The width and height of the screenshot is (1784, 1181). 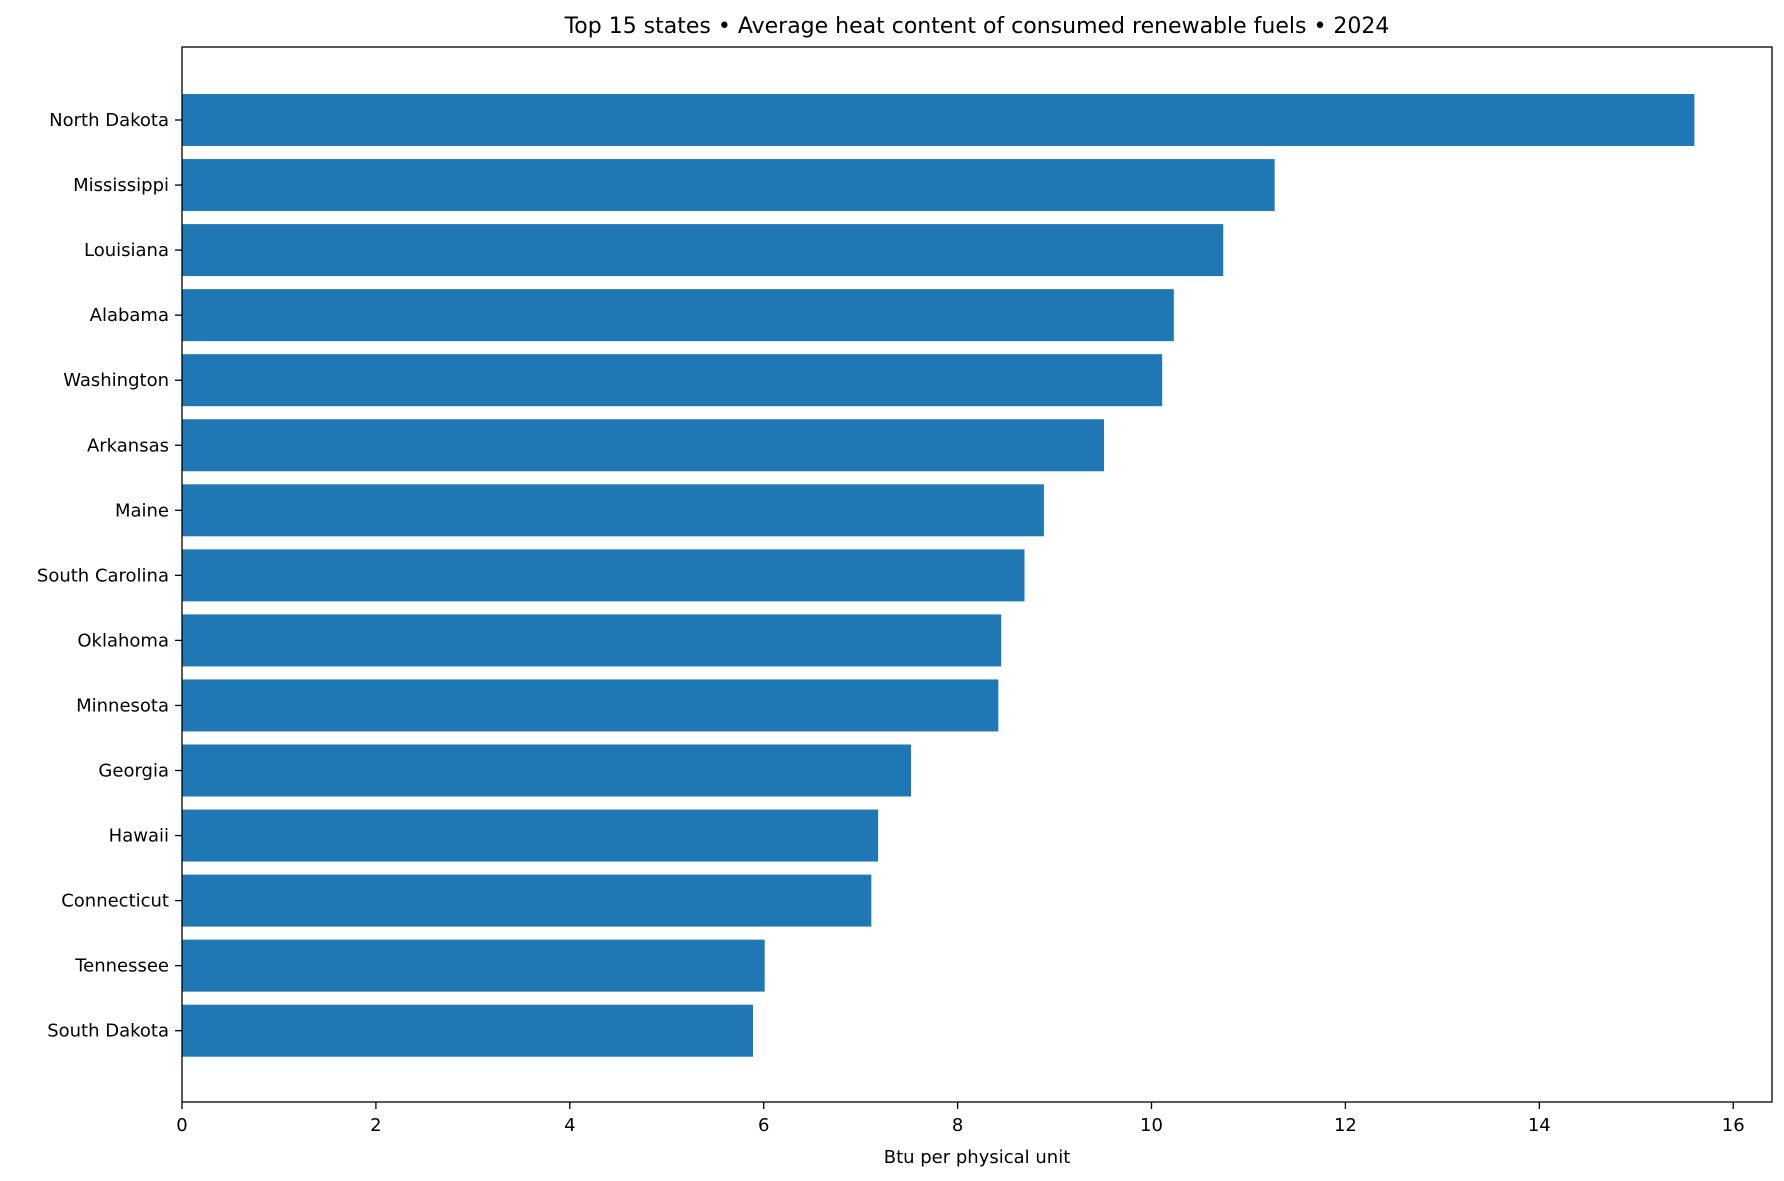 I want to click on bar-south-carolina, so click(x=603, y=575).